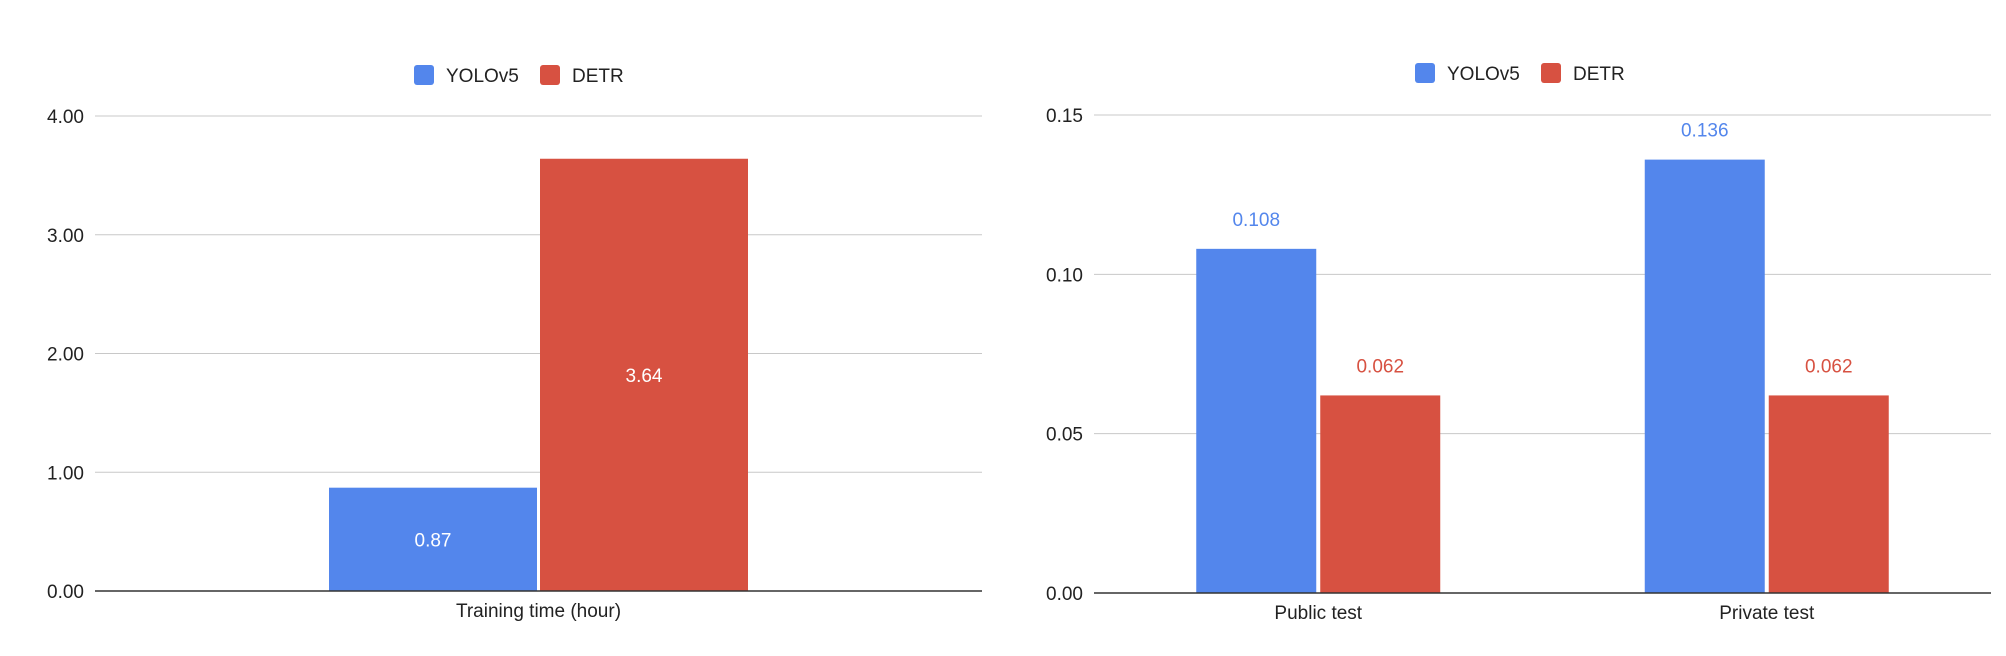  Describe the element at coordinates (65, 236) in the screenshot. I see `y-tick-label: 3.00` at that location.